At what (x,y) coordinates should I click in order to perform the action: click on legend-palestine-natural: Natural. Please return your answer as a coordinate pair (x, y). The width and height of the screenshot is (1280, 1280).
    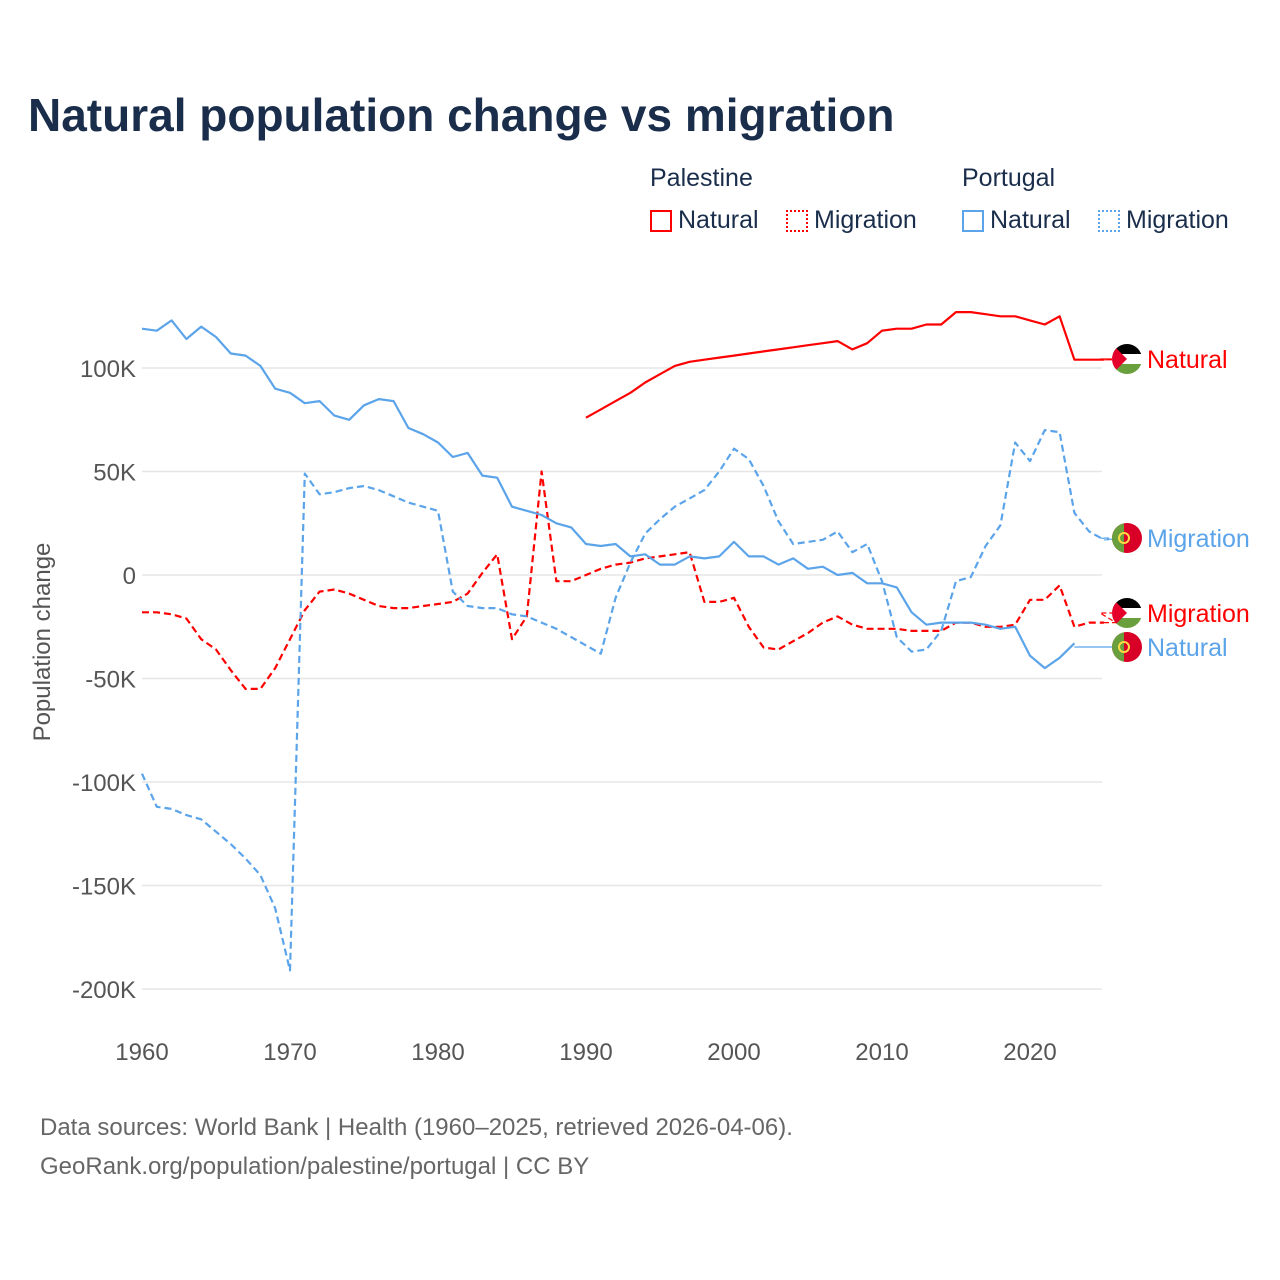
    Looking at the image, I should click on (704, 220).